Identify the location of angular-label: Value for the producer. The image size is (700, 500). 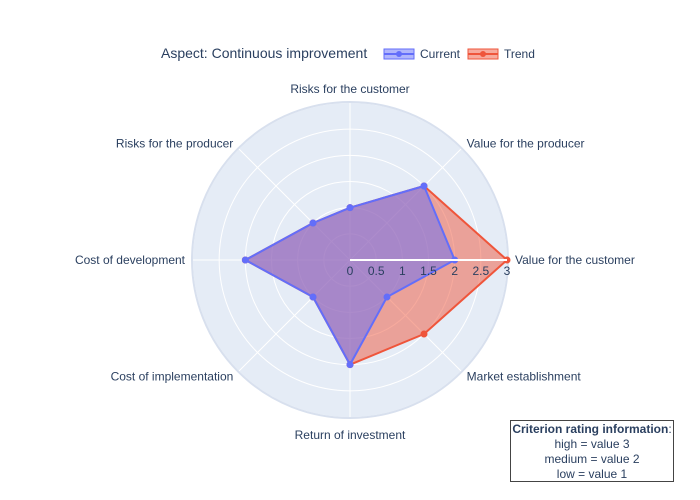
(526, 143).